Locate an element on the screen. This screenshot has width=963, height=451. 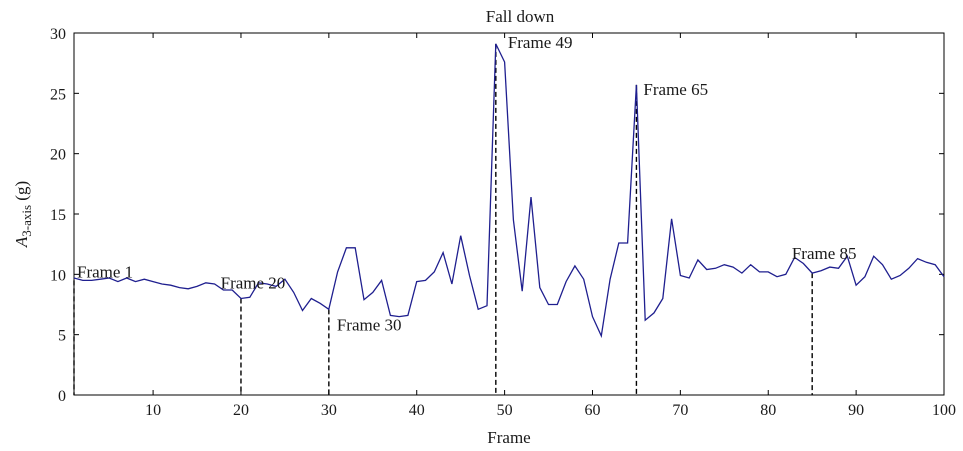
x-tick-label: 60 is located at coordinates (592, 410).